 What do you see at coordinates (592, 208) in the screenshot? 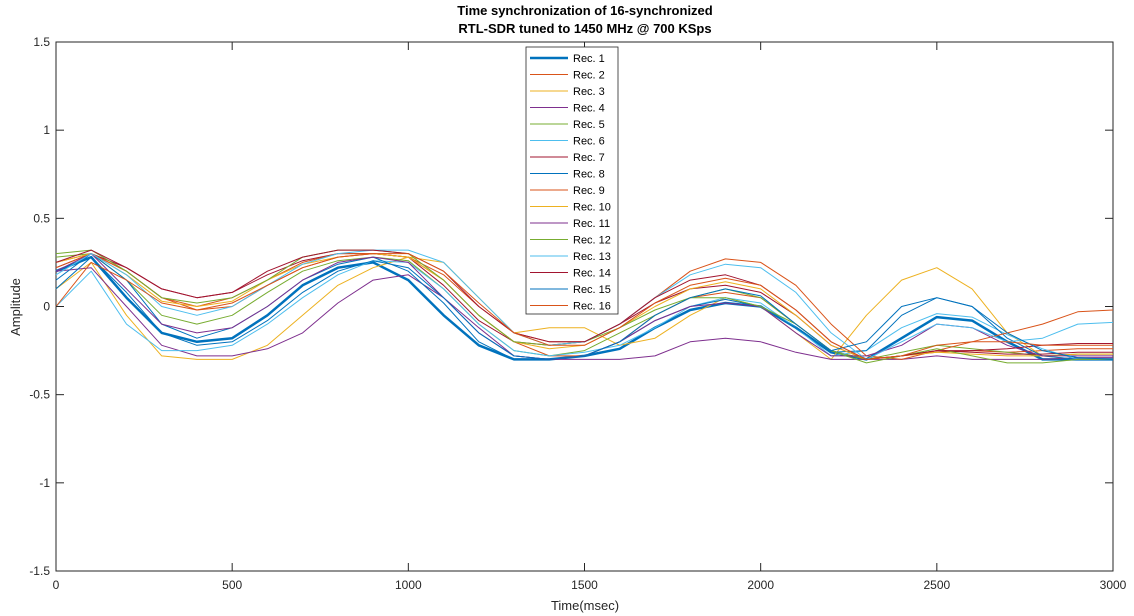
I see `legend-label-rec-10: Rec. 10` at bounding box center [592, 208].